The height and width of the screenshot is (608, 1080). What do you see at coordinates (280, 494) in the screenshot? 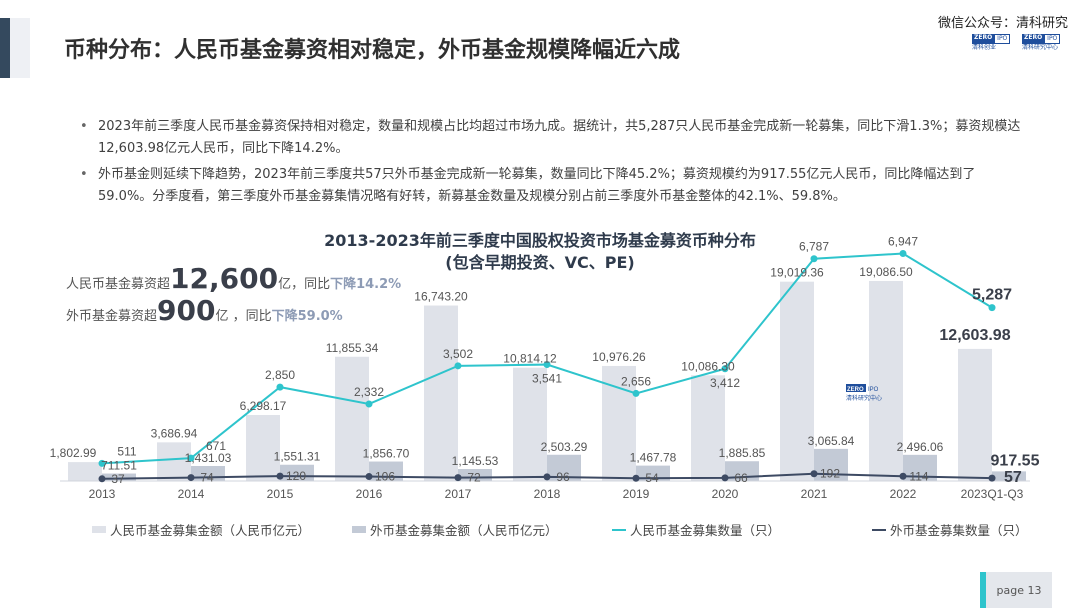
I see `x-tick-label: 2015` at bounding box center [280, 494].